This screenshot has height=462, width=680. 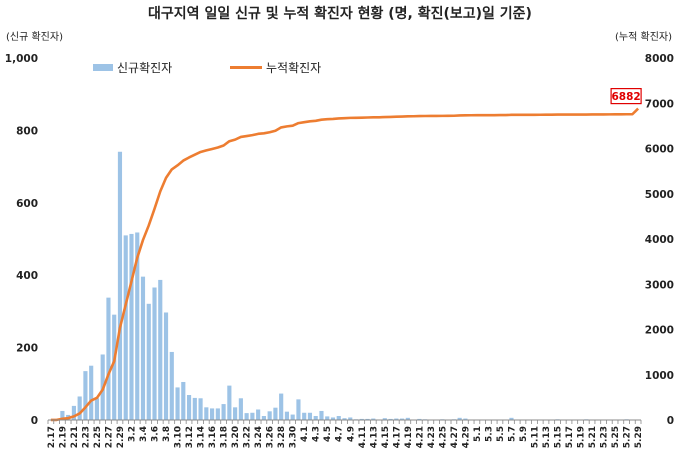 I want to click on x-tick-label: 3.16, so click(x=213, y=437).